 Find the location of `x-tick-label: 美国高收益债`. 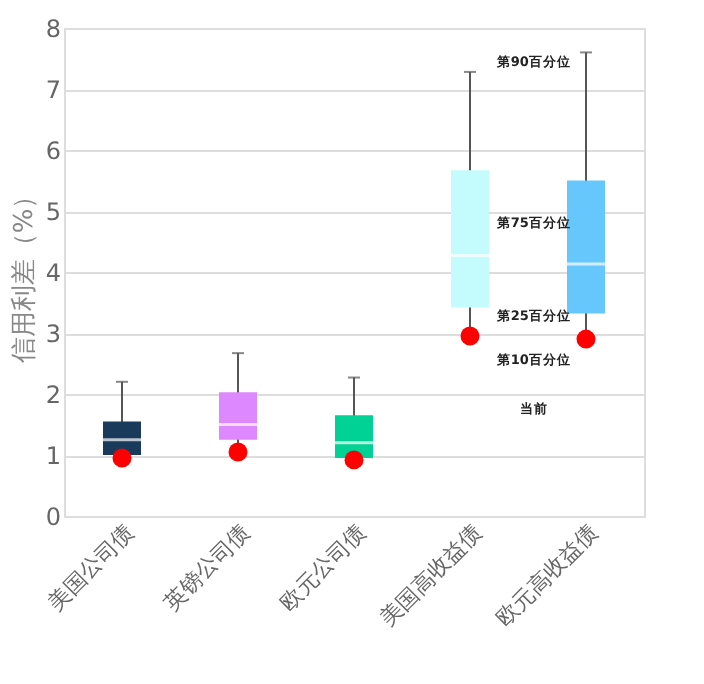

x-tick-label: 美国高收益债 is located at coordinates (431, 575).